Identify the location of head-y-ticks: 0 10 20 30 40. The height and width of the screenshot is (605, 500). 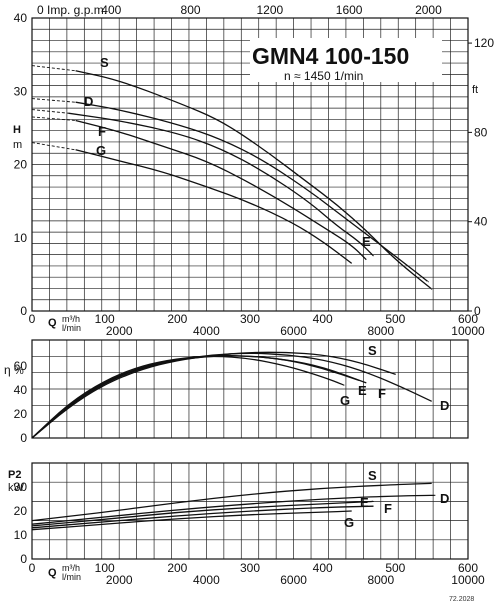
(21, 164).